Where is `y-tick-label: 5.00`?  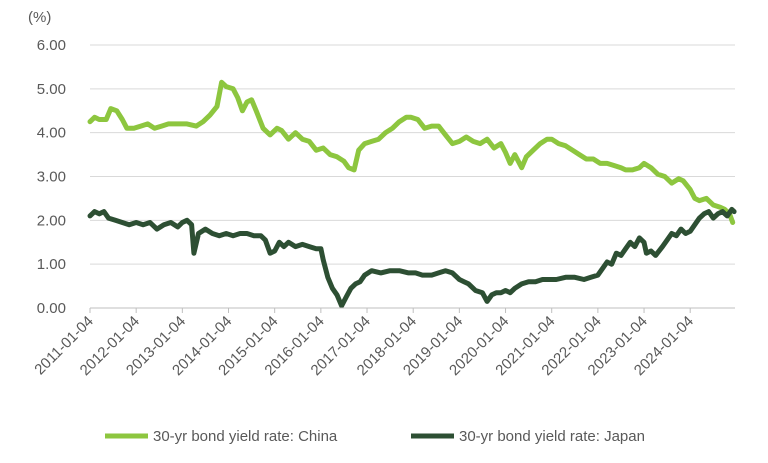 y-tick-label: 5.00 is located at coordinates (51, 89).